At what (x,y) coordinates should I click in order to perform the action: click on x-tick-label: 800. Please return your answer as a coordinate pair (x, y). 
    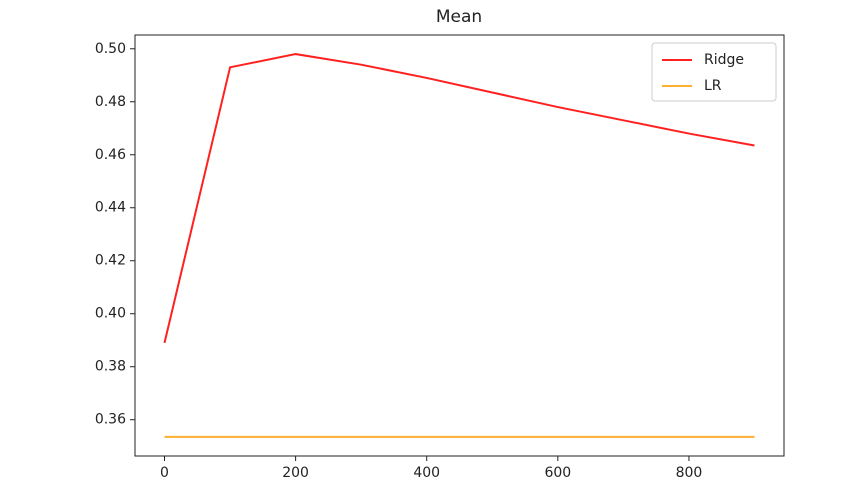
    Looking at the image, I should click on (689, 473).